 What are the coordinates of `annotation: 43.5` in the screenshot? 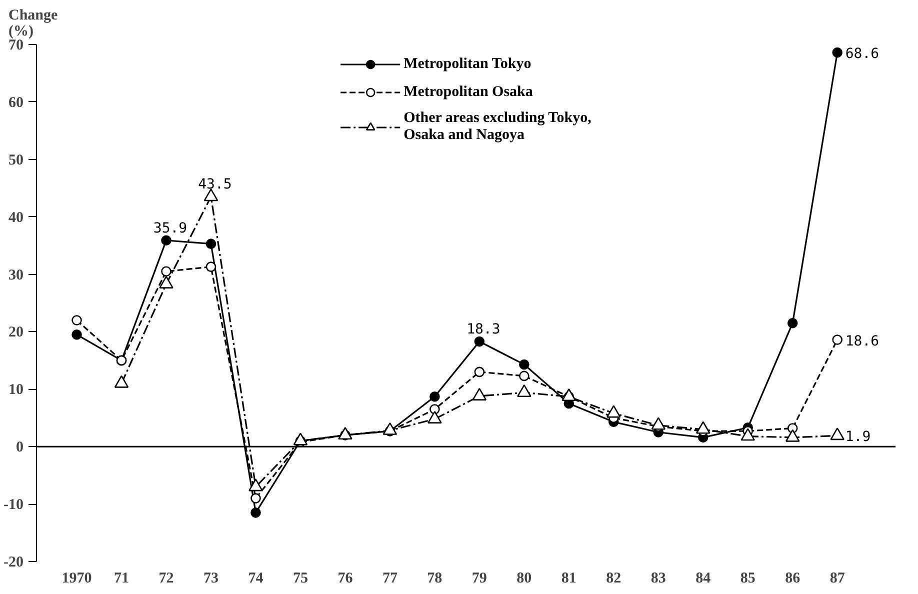 It's located at (215, 184).